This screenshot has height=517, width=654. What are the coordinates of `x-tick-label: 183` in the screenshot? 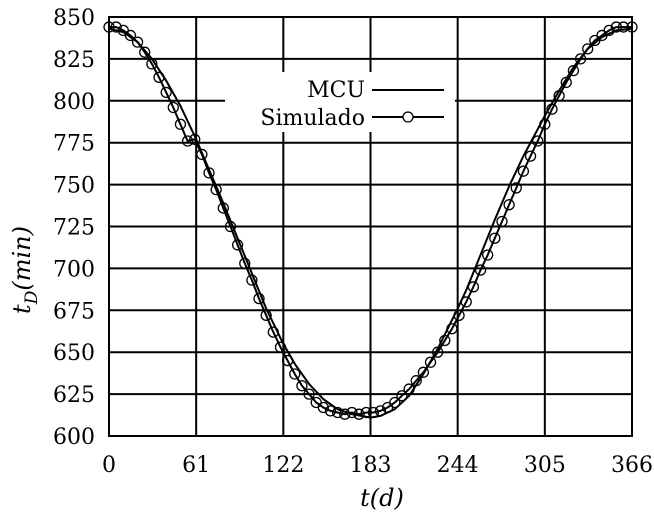 It's located at (371, 465).